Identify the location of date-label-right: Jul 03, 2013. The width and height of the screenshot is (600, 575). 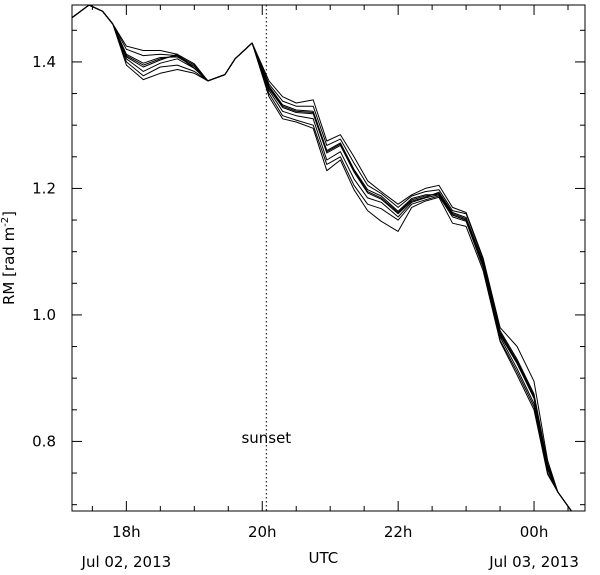
(533, 562).